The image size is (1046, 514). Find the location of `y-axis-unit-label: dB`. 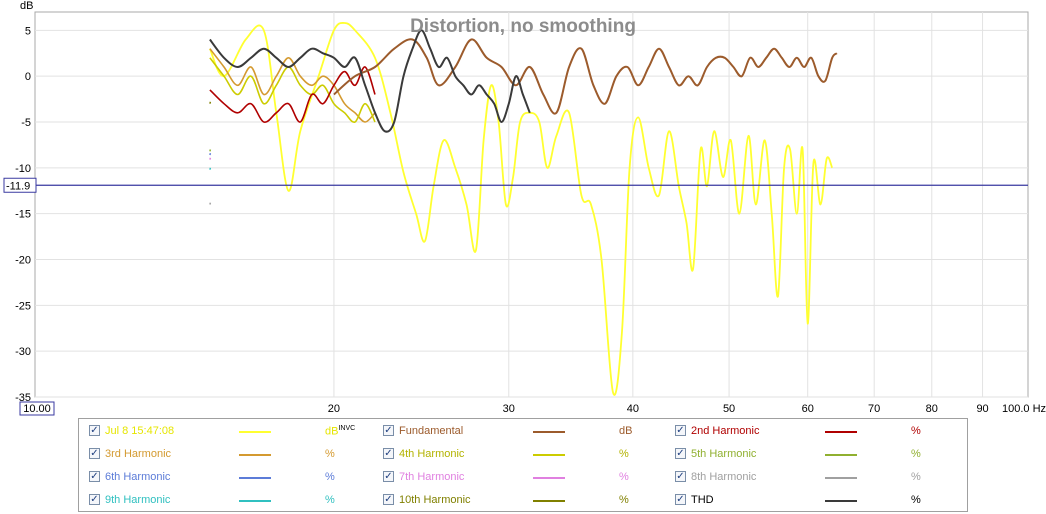

y-axis-unit-label: dB is located at coordinates (26, 6).